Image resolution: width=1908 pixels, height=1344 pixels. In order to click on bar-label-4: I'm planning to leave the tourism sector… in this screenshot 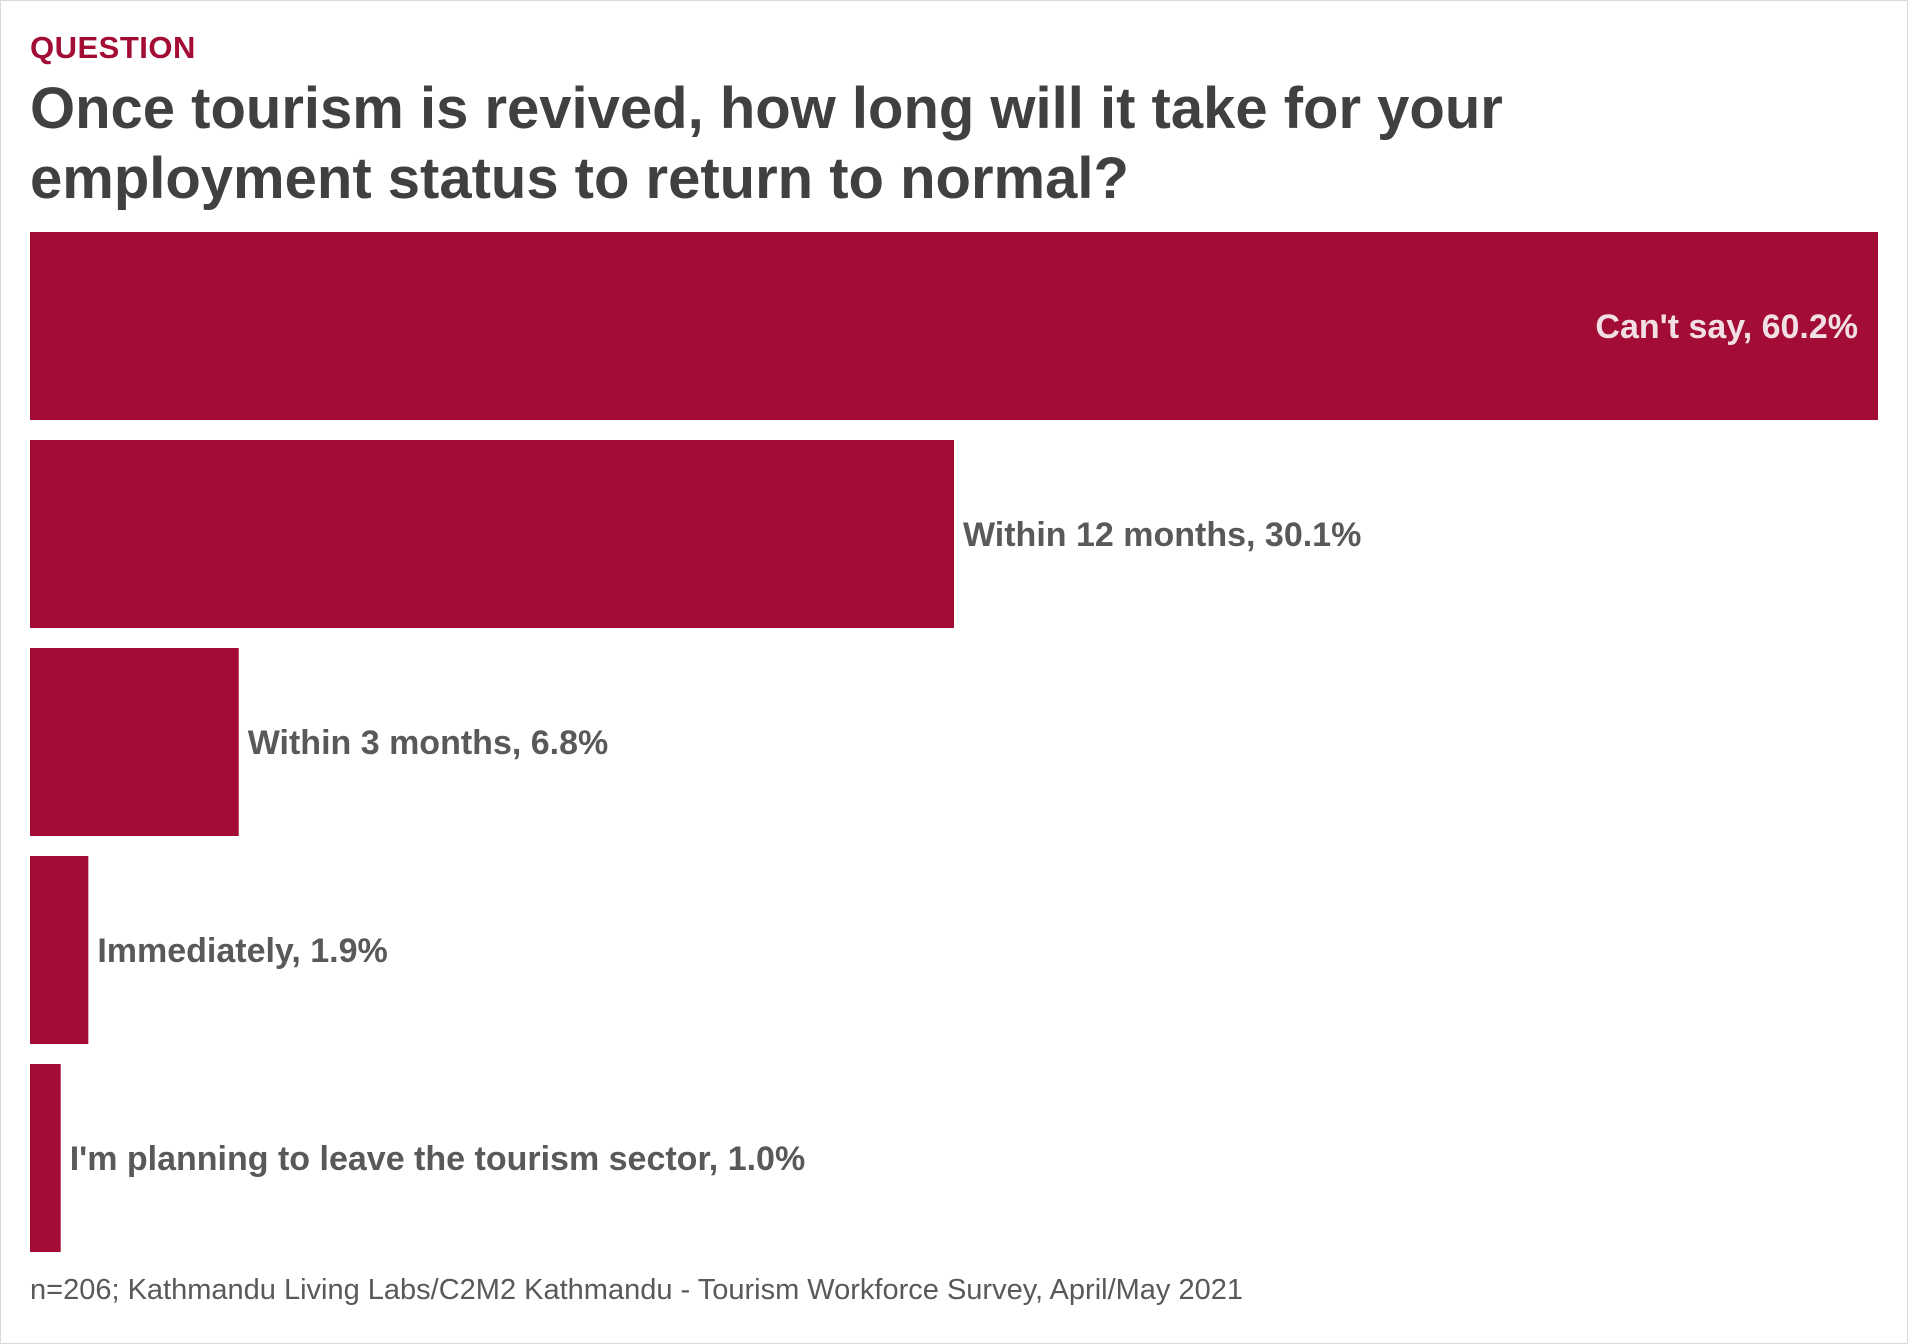, I will do `click(438, 1159)`.